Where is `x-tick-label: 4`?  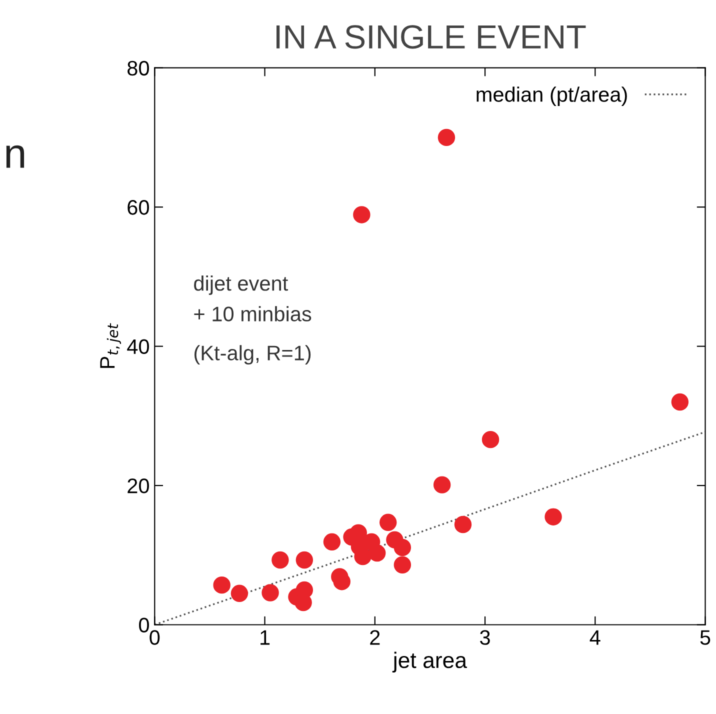
x-tick-label: 4 is located at coordinates (595, 637).